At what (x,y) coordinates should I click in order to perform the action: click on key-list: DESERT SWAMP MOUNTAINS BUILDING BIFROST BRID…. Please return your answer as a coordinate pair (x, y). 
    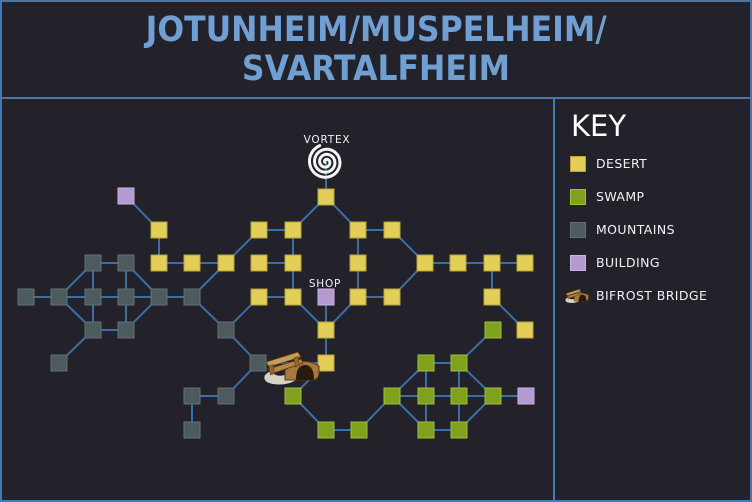
    Looking at the image, I should click on (657, 229).